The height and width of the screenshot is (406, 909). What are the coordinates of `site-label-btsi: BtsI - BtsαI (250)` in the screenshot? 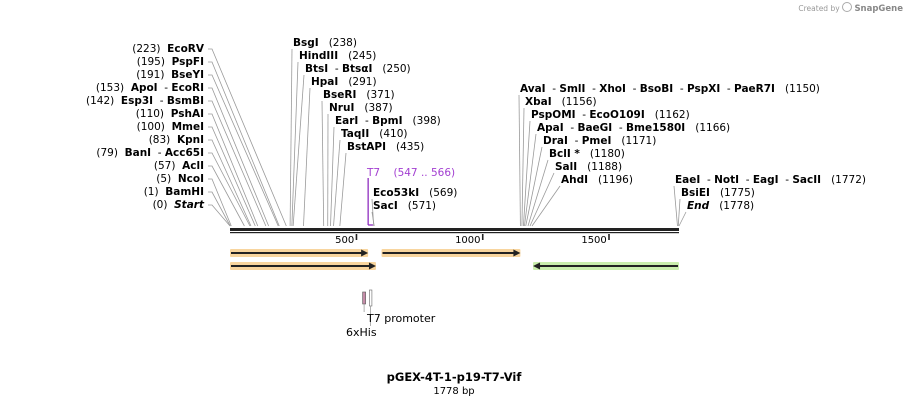 It's located at (358, 69).